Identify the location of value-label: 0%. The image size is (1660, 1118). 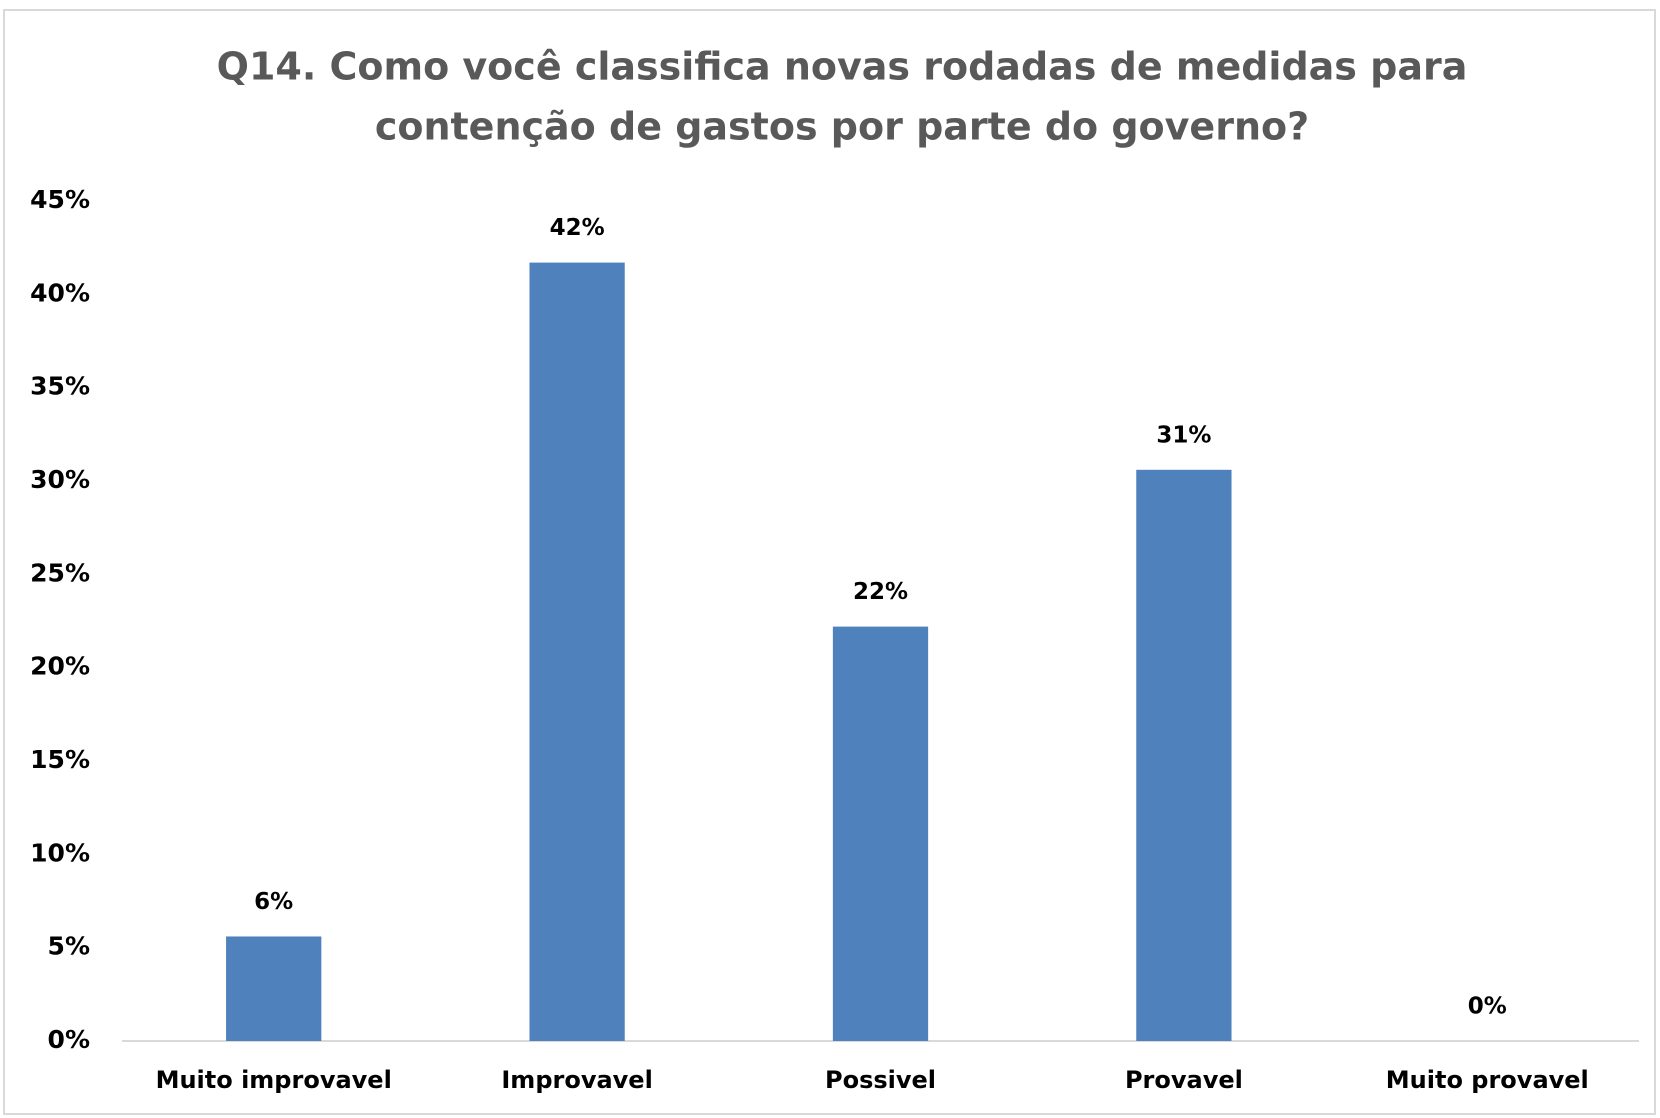
(1487, 1007).